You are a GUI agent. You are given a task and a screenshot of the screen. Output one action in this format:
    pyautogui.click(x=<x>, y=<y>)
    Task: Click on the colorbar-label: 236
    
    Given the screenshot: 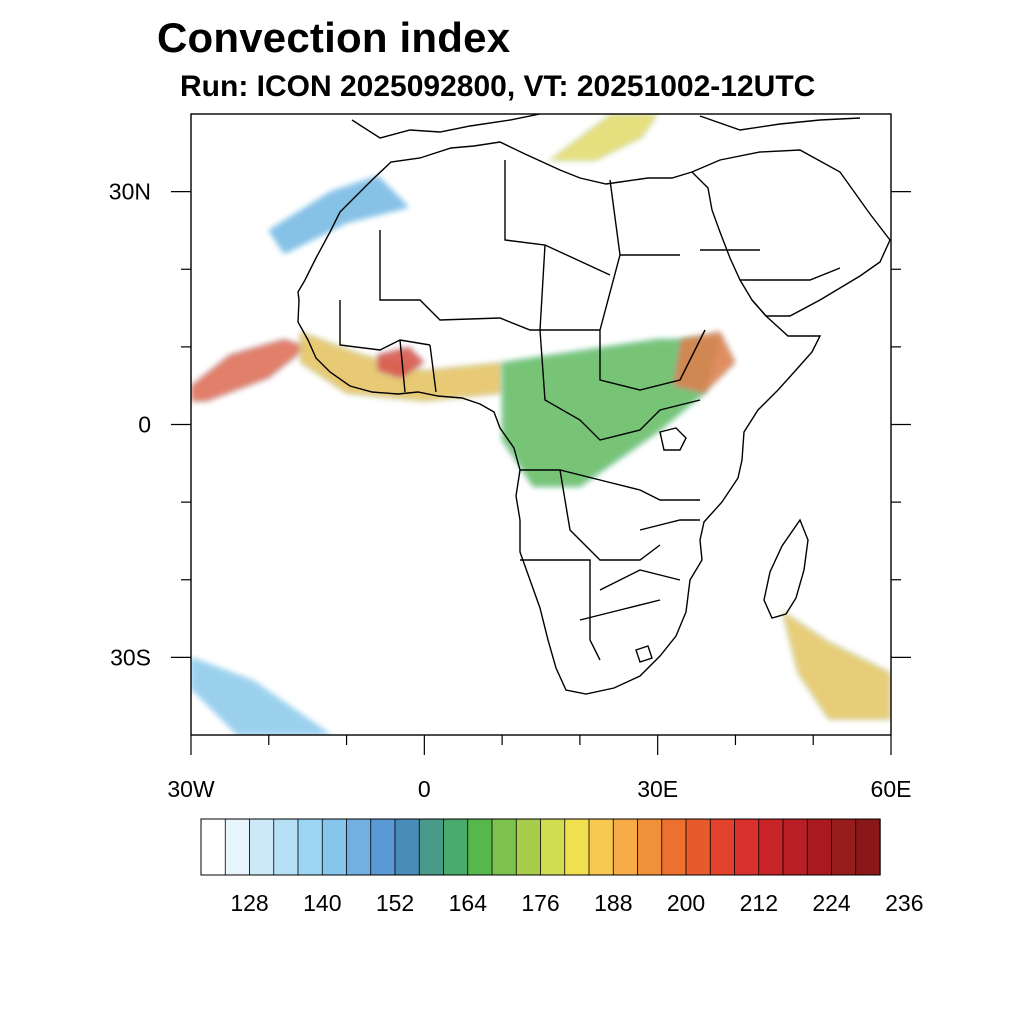 What is the action you would take?
    pyautogui.click(x=904, y=903)
    